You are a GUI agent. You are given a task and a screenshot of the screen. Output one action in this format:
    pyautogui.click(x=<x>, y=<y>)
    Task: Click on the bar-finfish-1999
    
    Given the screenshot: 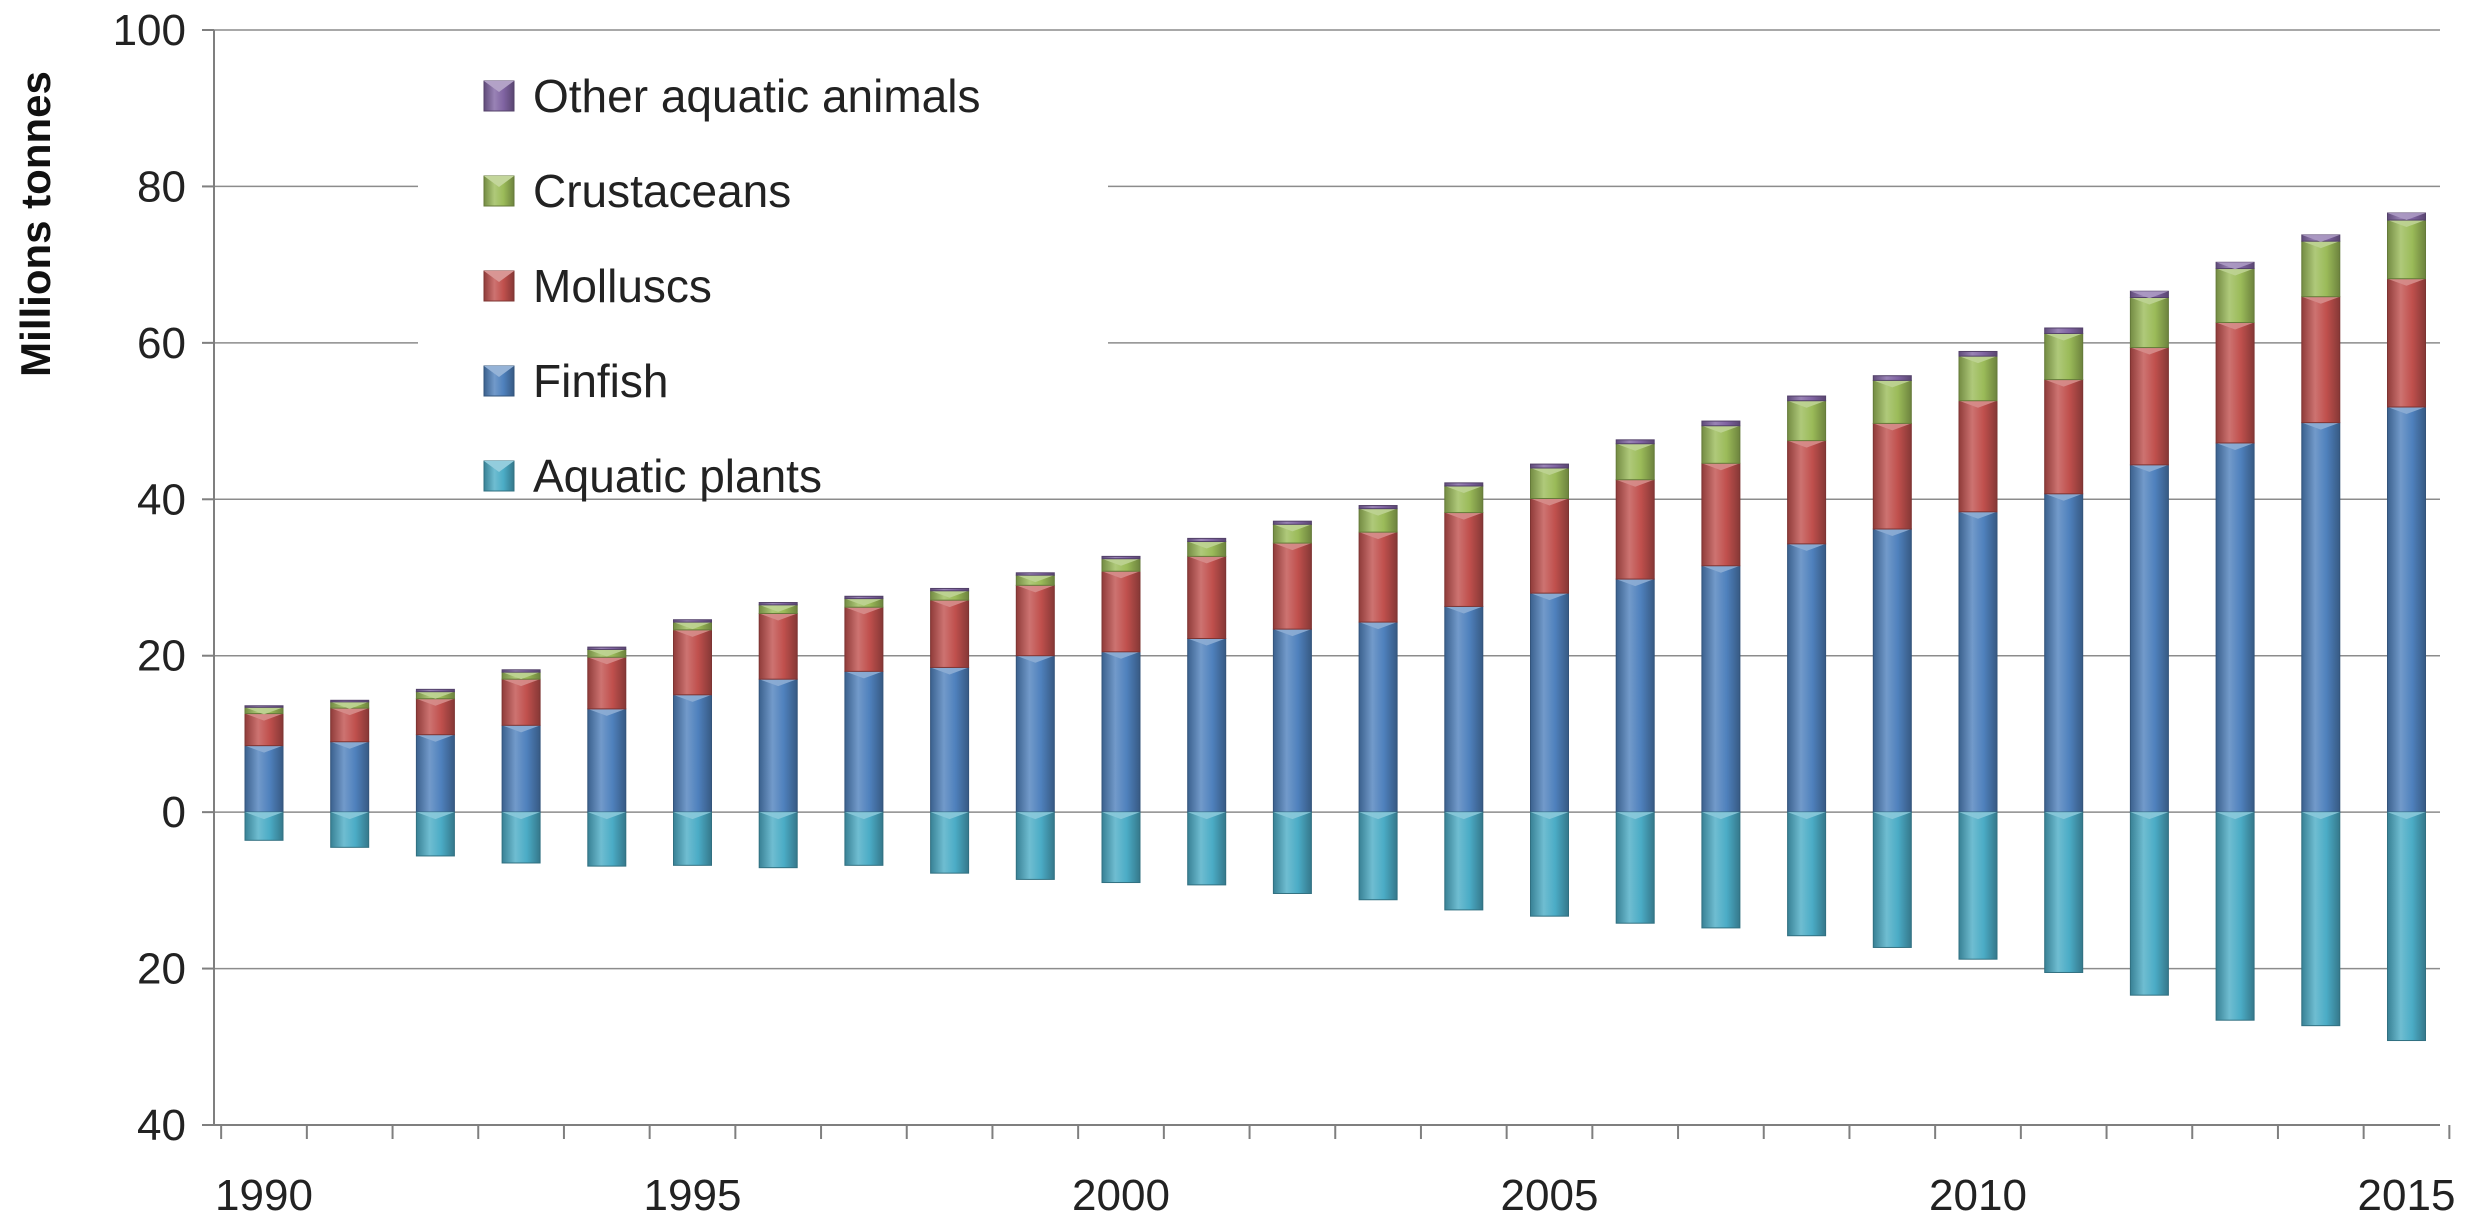 What is the action you would take?
    pyautogui.click(x=1035, y=734)
    